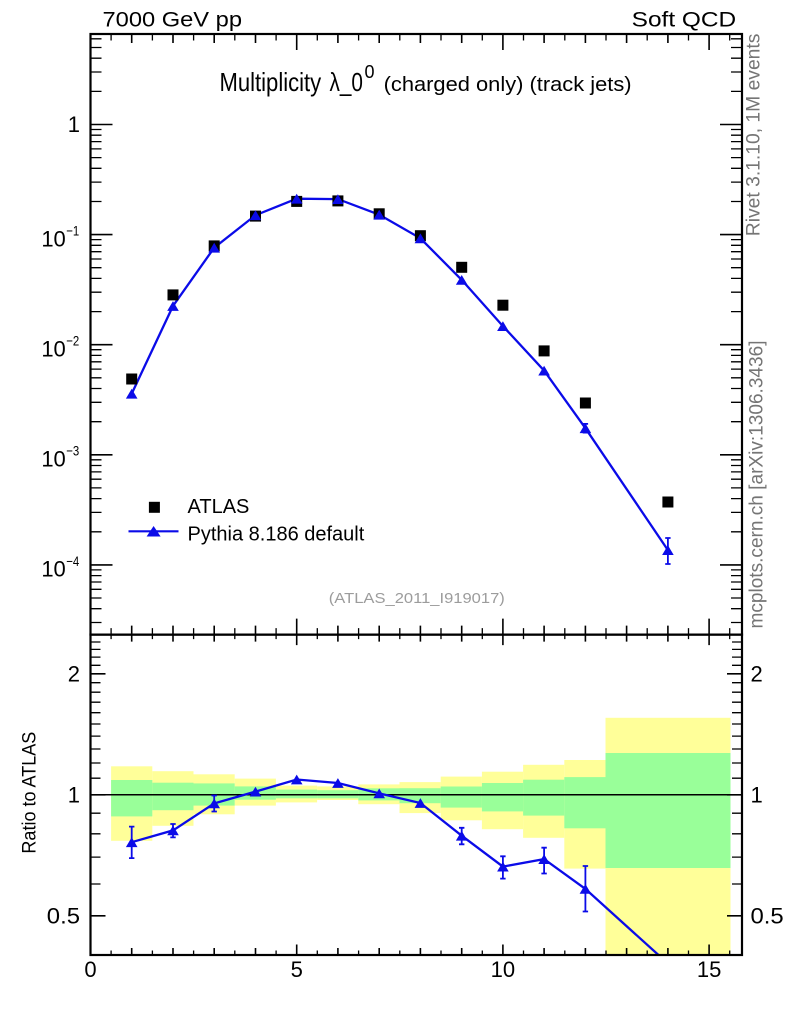  I want to click on svg-text: Rivet 3.1.10, 1M events, so click(754, 135).